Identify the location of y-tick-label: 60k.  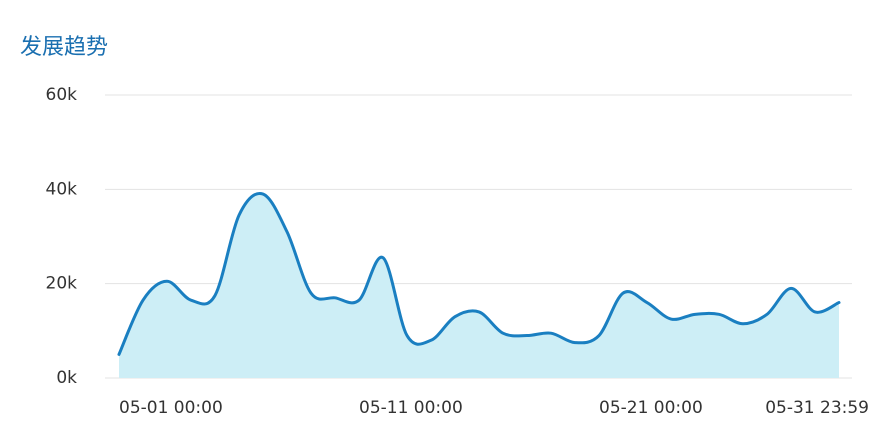
(62, 95).